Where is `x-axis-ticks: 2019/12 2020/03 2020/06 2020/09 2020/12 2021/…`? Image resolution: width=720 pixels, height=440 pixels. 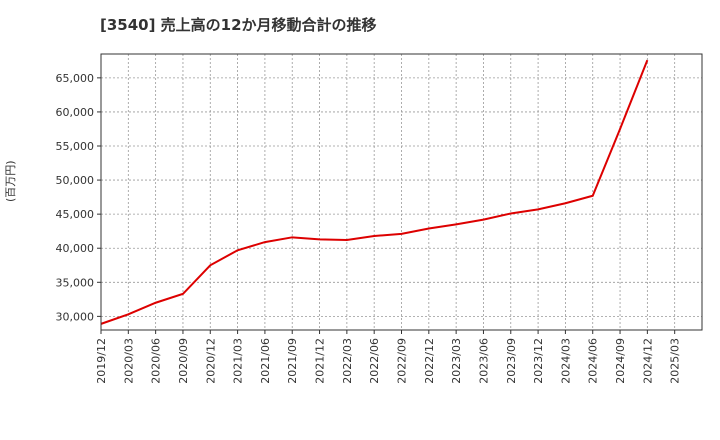 x-axis-ticks: 2019/12 2020/03 2020/06 2020/09 2020/12 2021/… is located at coordinates (388, 357).